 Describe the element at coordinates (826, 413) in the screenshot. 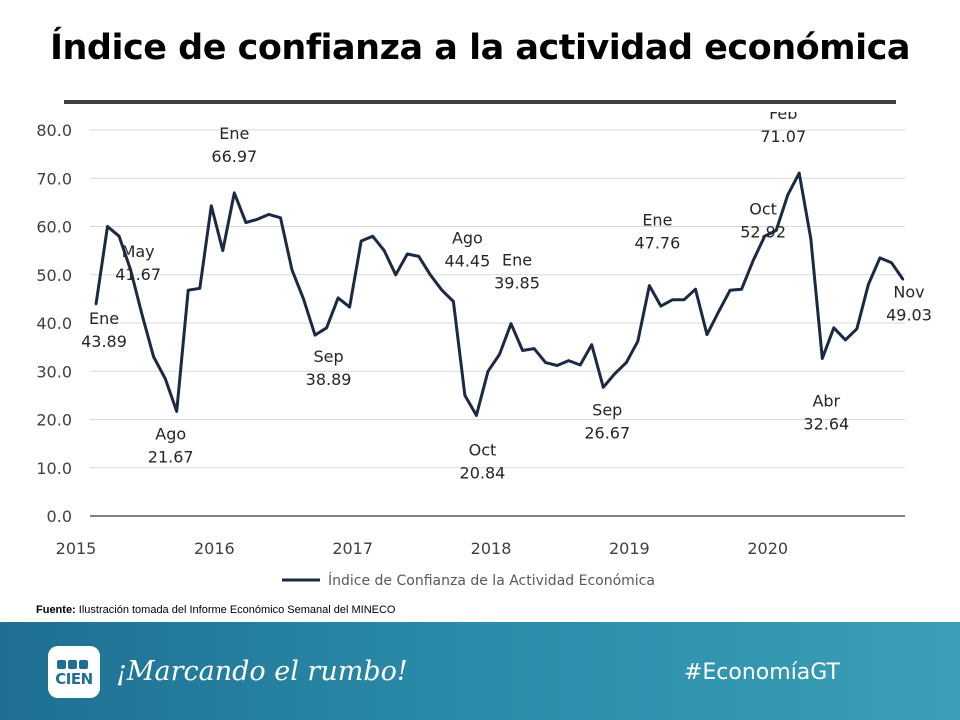

I see `annotation: Abr 32.64` at that location.